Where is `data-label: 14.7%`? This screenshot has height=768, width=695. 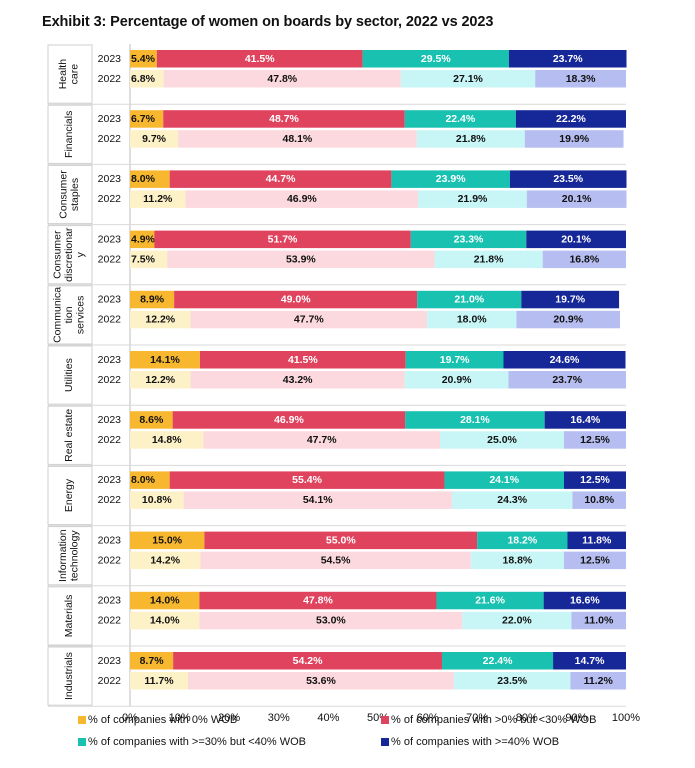
data-label: 14.7% is located at coordinates (590, 661).